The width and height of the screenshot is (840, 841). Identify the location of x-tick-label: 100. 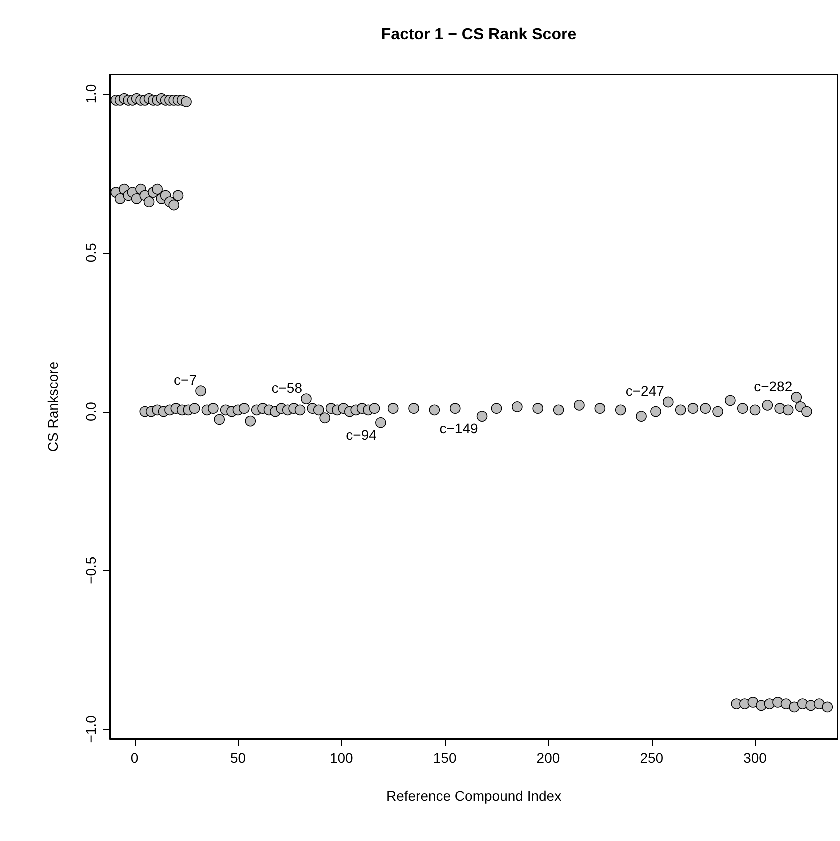
(342, 758).